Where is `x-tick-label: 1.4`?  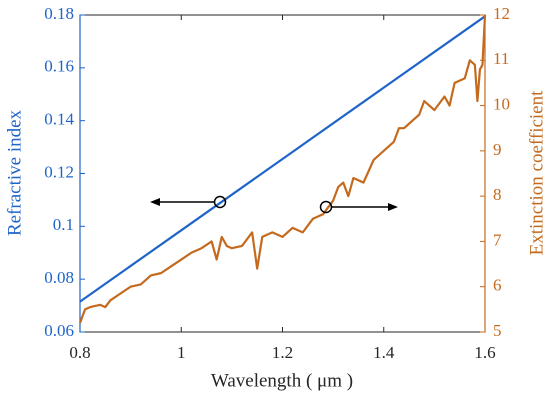
x-tick-label: 1.4 is located at coordinates (384, 352).